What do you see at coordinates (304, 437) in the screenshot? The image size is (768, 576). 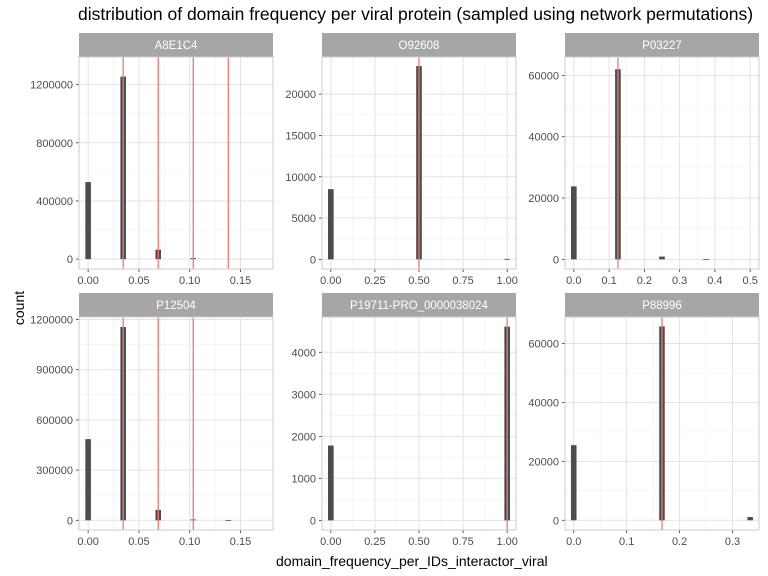 I see `y-tick-label: 2000` at bounding box center [304, 437].